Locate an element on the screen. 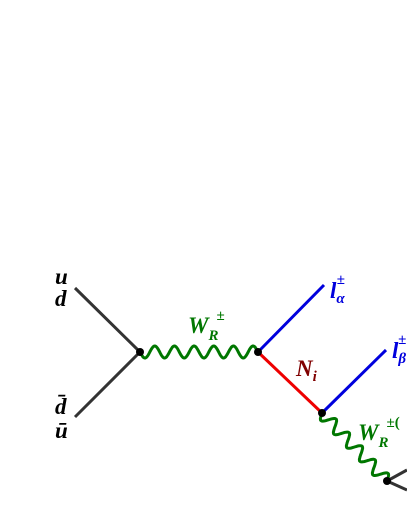 The image size is (407, 527). quark-label: d is located at coordinates (61, 298).